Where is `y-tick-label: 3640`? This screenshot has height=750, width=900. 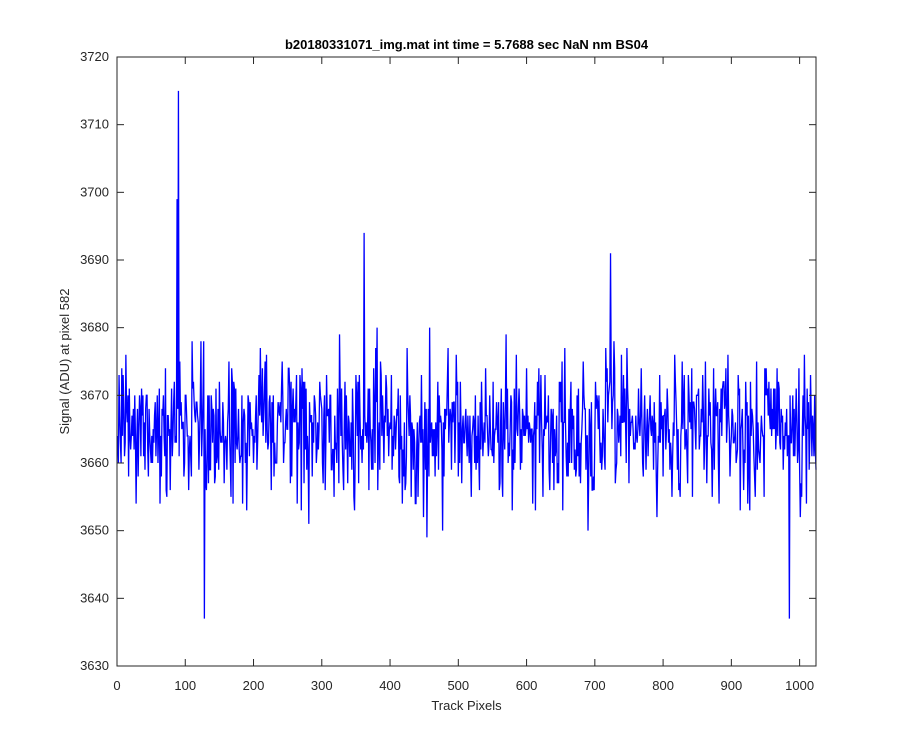 y-tick-label: 3640 is located at coordinates (94, 597).